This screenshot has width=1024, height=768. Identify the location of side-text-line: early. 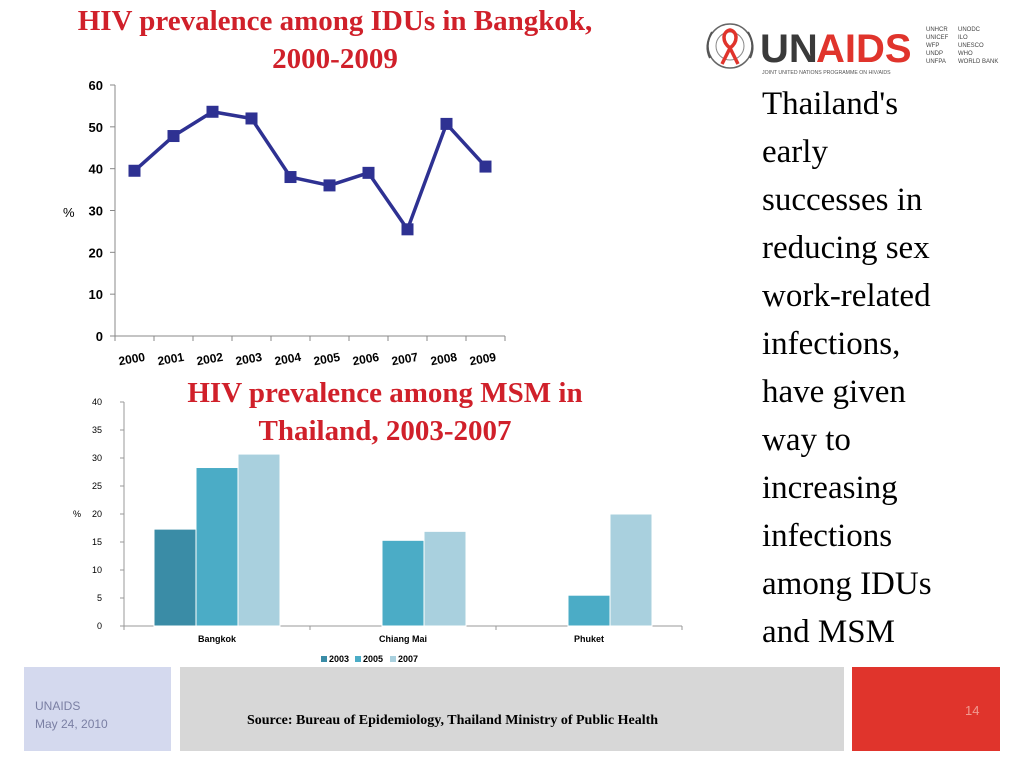
(795, 152).